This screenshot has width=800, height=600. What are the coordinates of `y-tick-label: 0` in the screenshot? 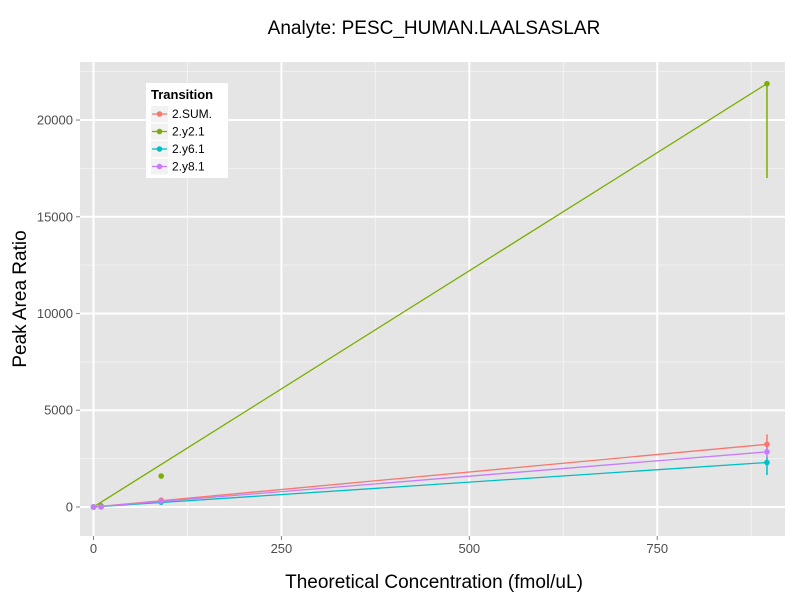 It's located at (69, 506).